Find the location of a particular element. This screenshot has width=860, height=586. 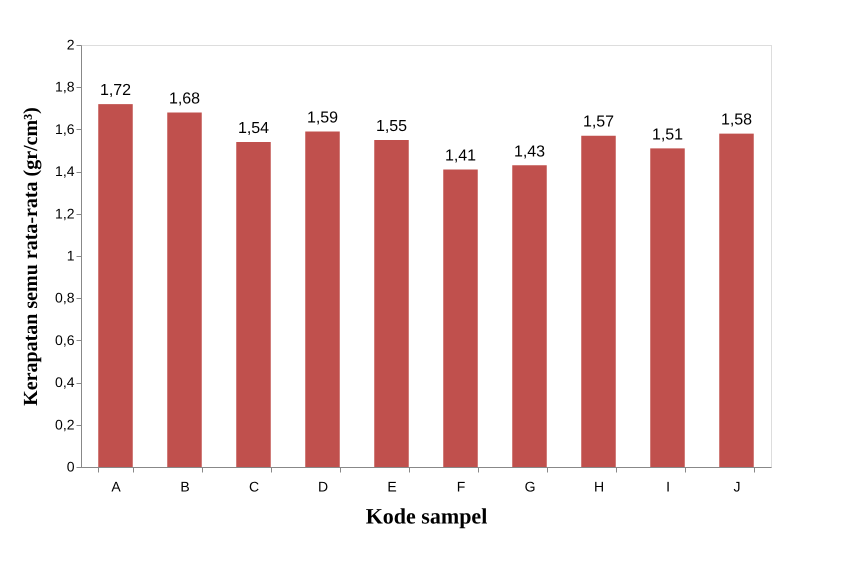

y-tick-label: 2 is located at coordinates (70, 44).